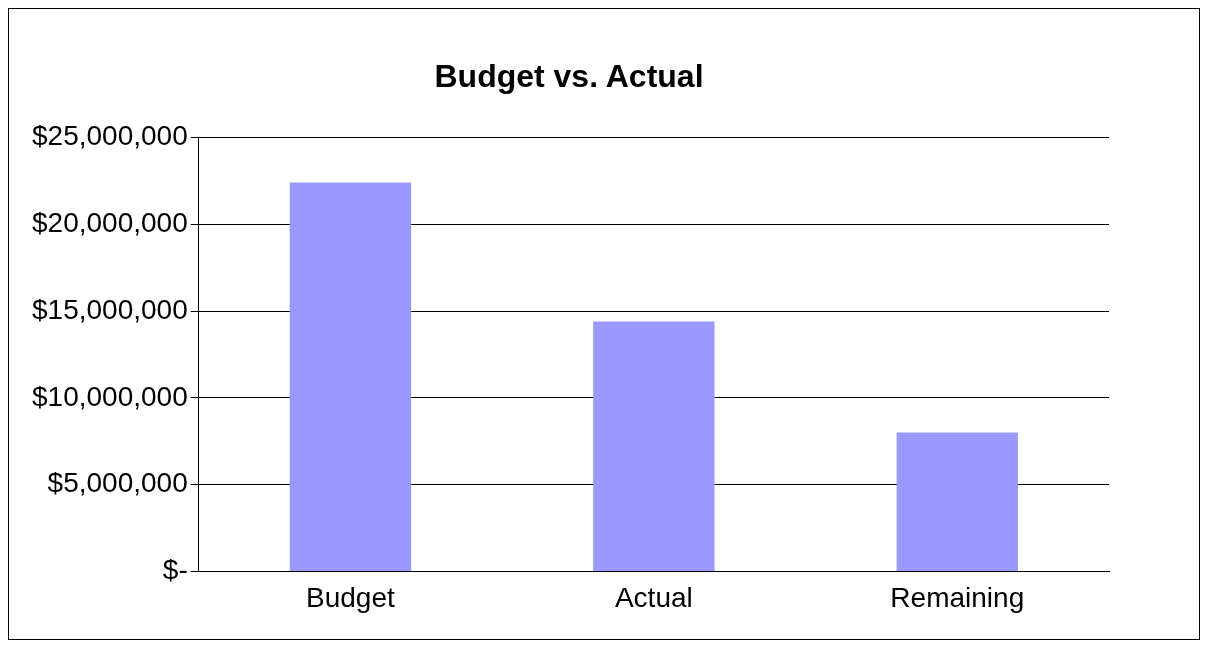 This screenshot has width=1210, height=651. Describe the element at coordinates (653, 597) in the screenshot. I see `x-tick-label: Actual` at that location.